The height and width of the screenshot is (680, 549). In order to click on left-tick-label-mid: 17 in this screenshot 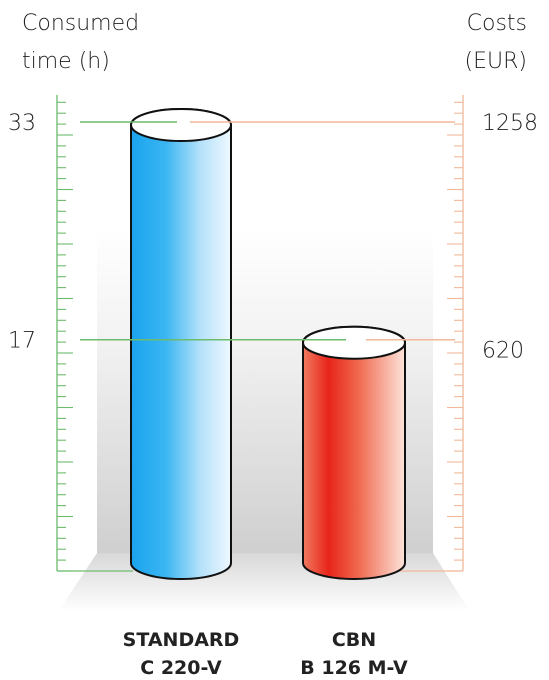, I will do `click(22, 341)`.